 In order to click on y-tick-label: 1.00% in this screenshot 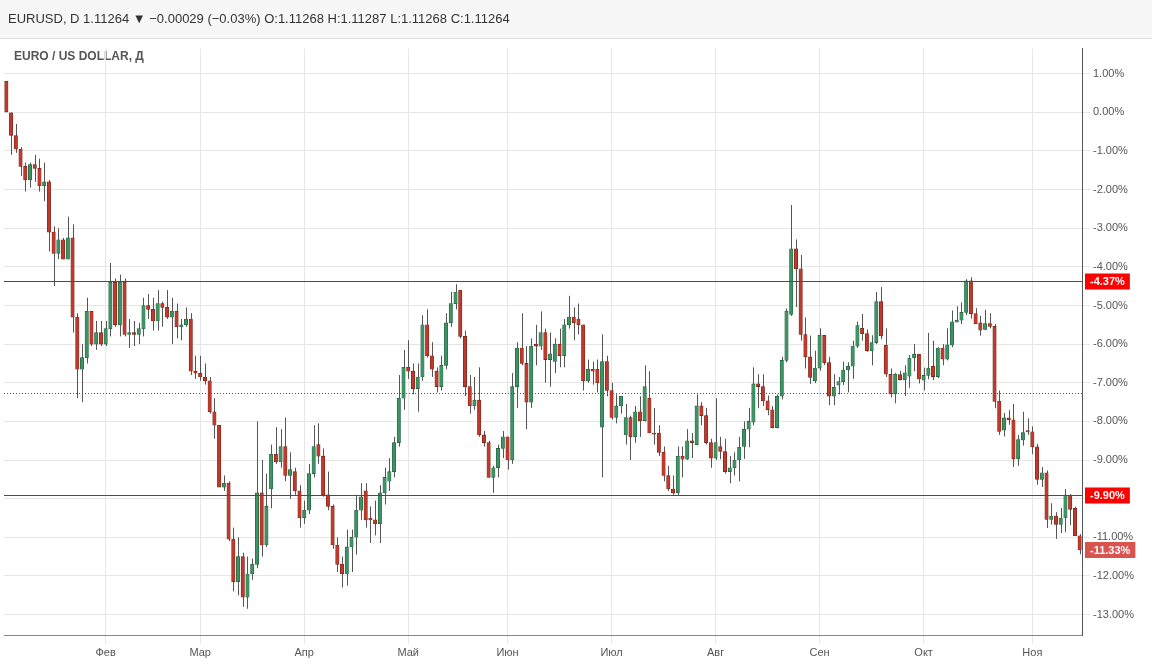, I will do `click(1109, 72)`.